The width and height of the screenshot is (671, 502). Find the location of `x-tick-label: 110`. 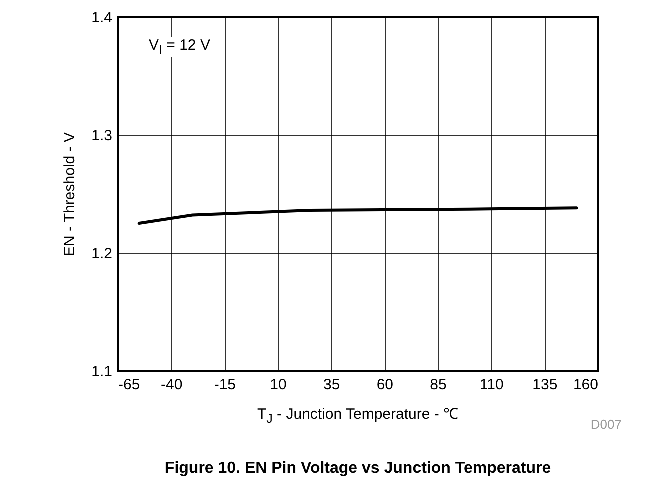

x-tick-label: 110 is located at coordinates (492, 385).